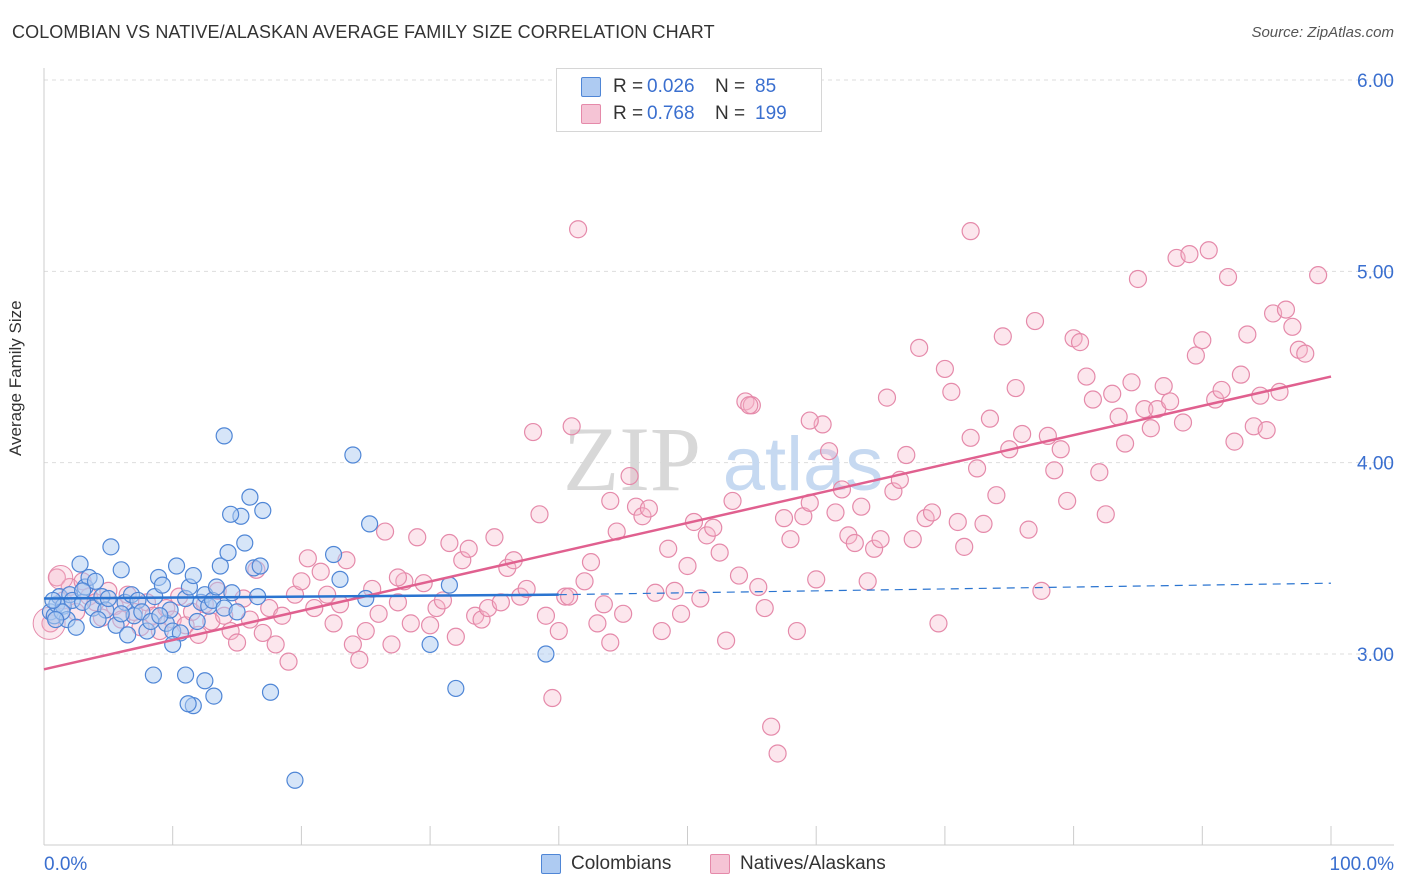 This screenshot has width=1406, height=892. Describe the element at coordinates (591, 87) in the screenshot. I see `legend-swatch-blue` at that location.